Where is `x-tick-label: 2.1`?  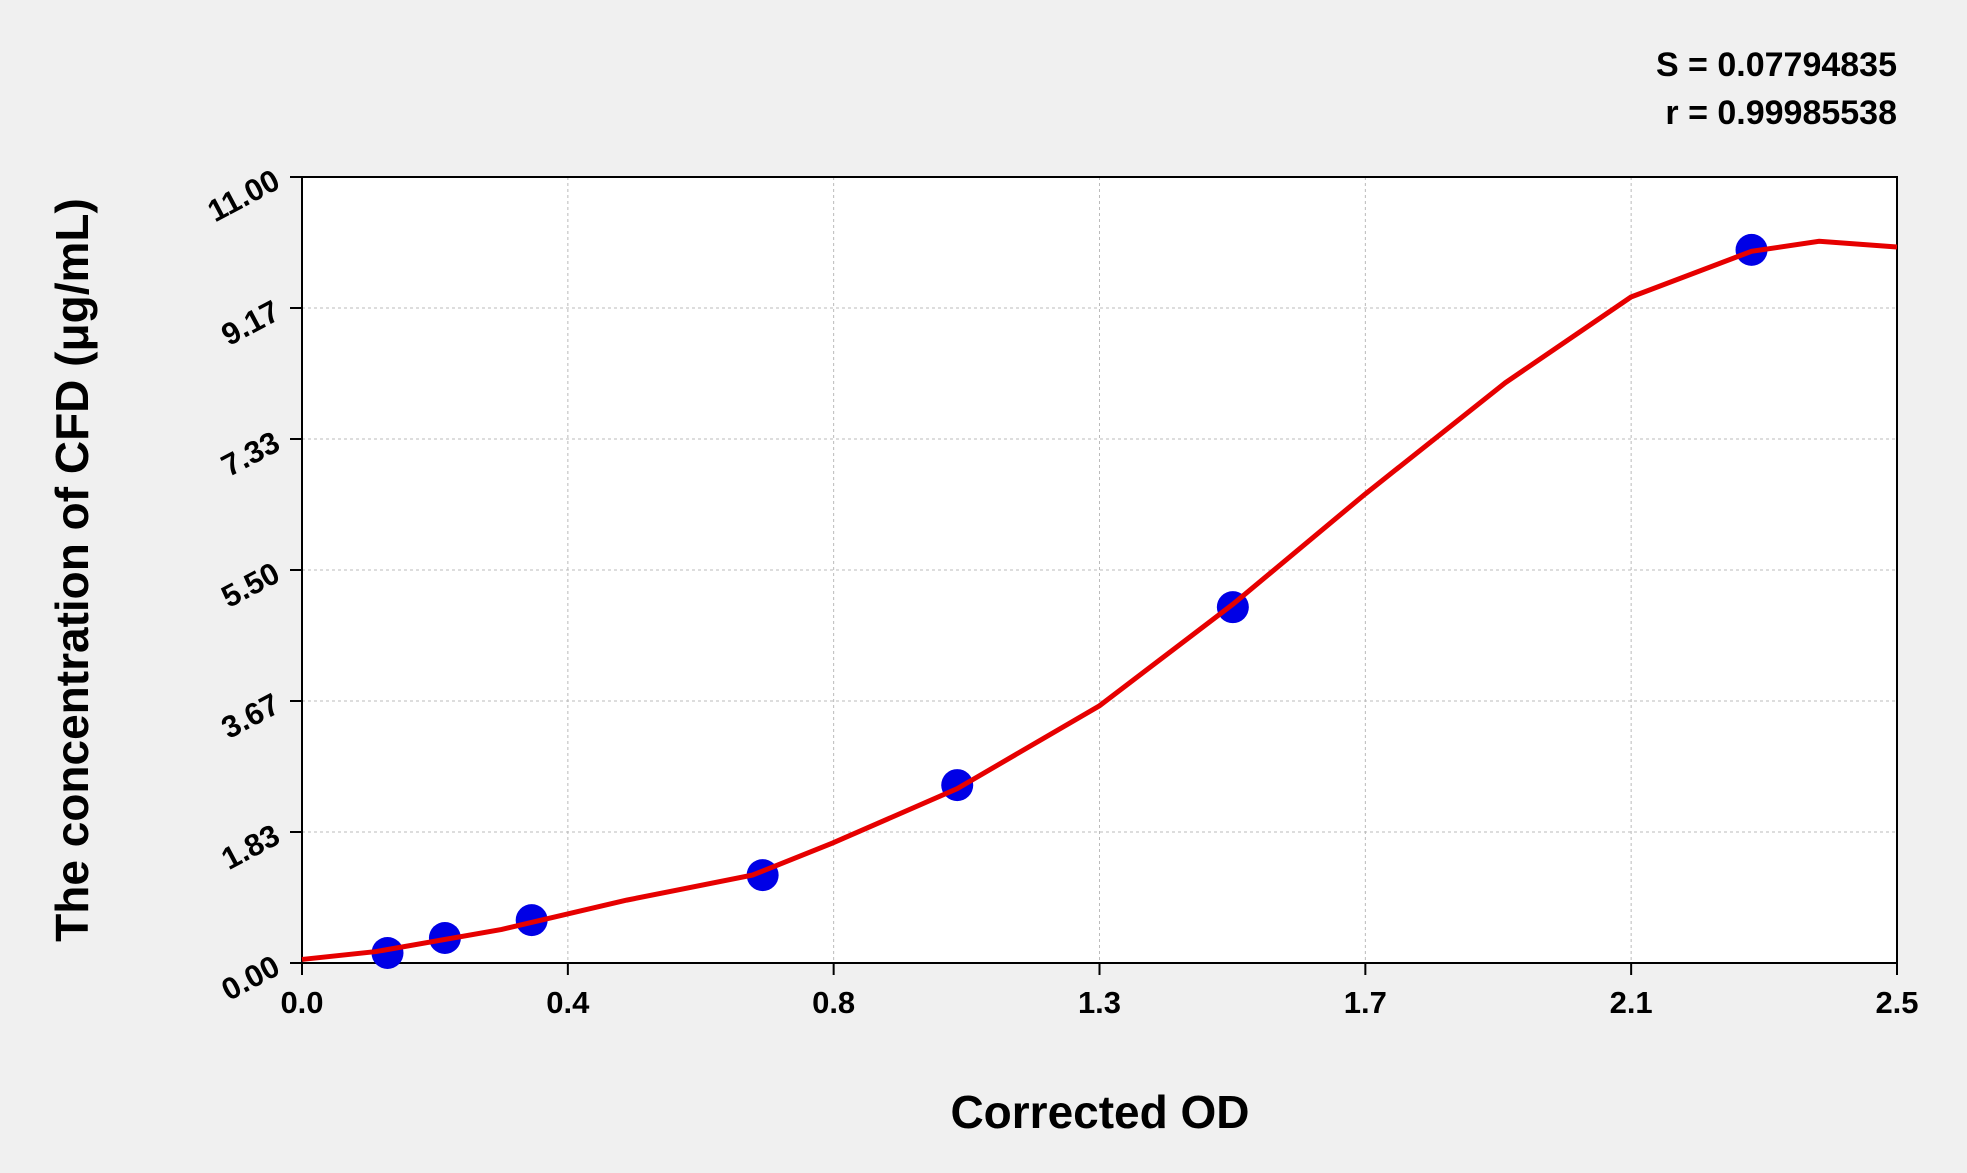
x-tick-label: 2.1 is located at coordinates (1631, 1002).